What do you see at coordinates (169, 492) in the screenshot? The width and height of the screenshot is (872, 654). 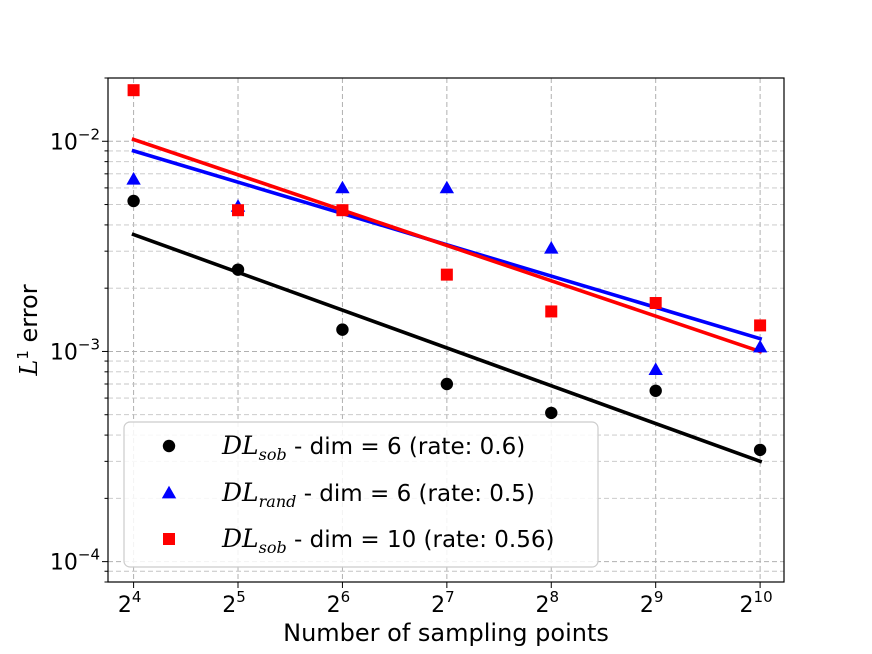 I see `legend-marker-triangle` at bounding box center [169, 492].